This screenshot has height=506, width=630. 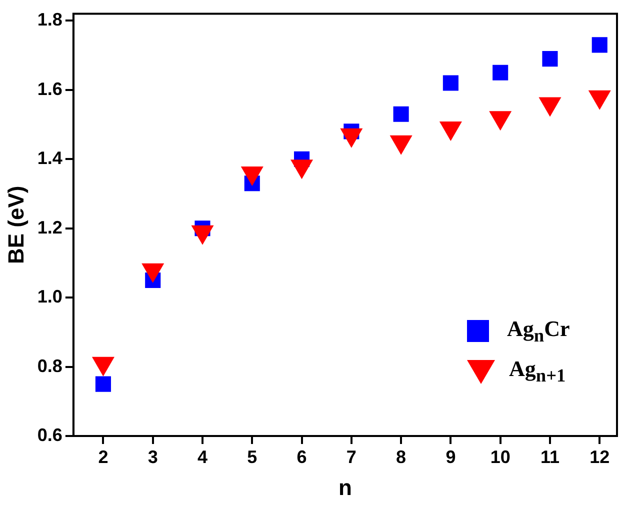 What do you see at coordinates (49, 227) in the screenshot?
I see `y-tick-label: 1.2` at bounding box center [49, 227].